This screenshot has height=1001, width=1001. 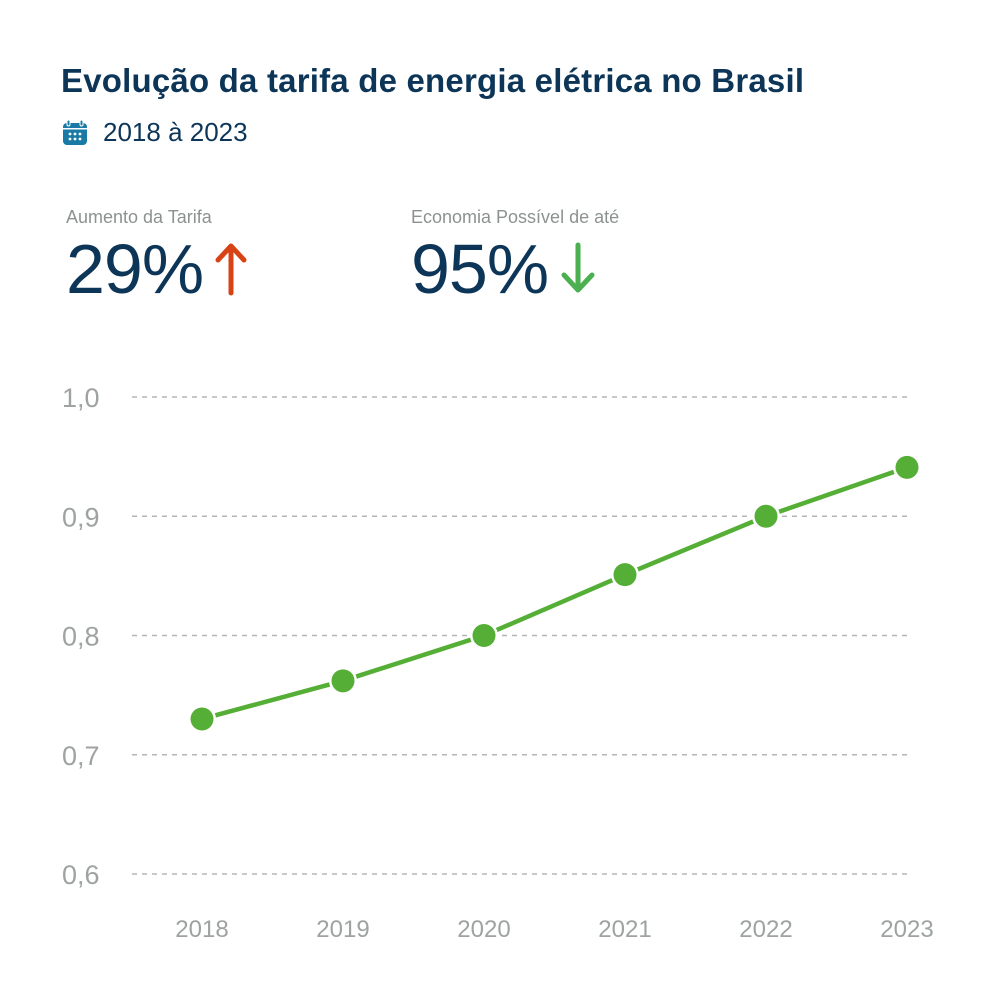 I want to click on y-axis-ticks: 1,0 0,9 0,8 0,7 0,6, so click(x=81, y=636).